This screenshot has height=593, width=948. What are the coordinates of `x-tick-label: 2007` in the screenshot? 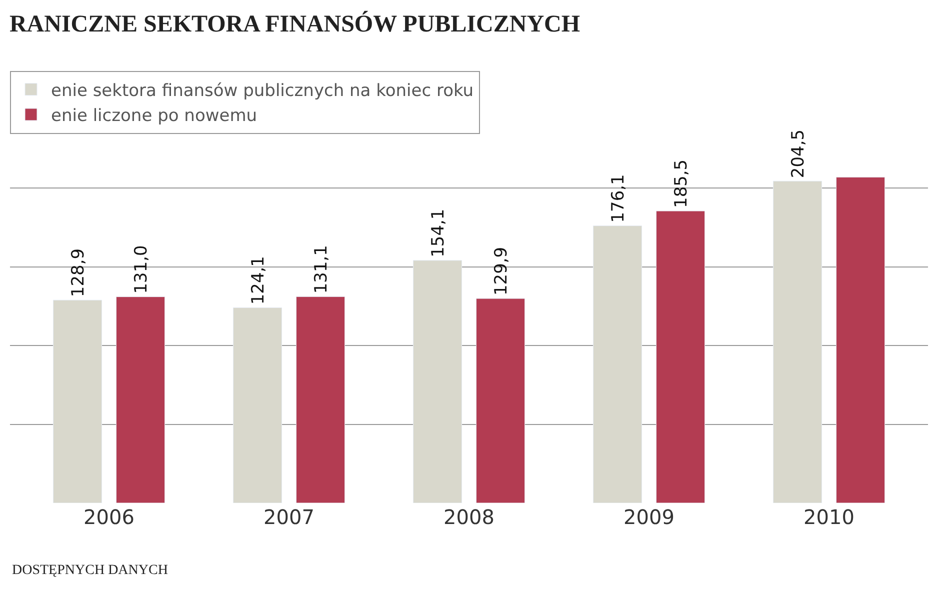 It's located at (289, 517).